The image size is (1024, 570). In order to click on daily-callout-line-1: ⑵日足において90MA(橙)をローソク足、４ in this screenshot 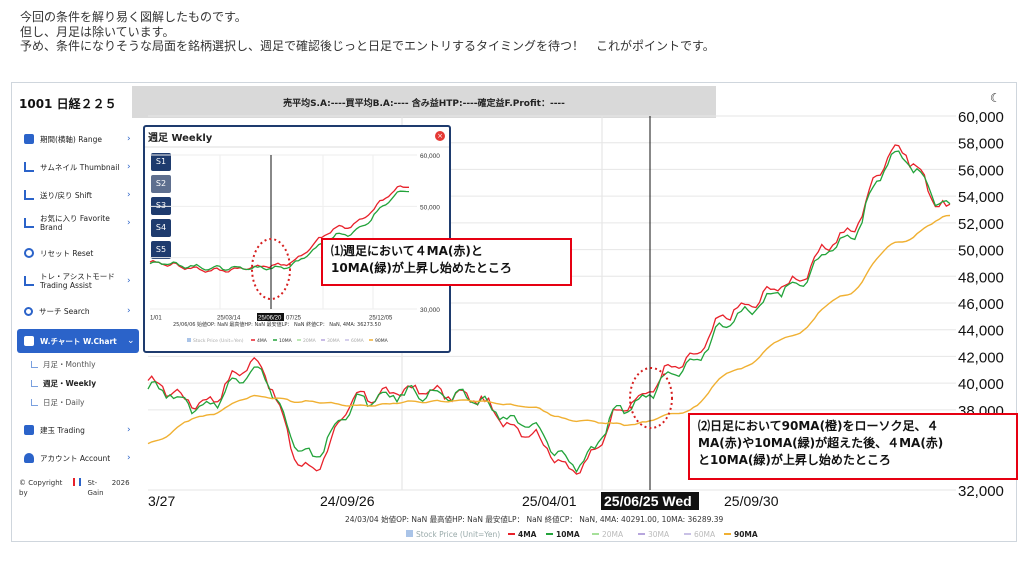, I will do `click(818, 426)`.